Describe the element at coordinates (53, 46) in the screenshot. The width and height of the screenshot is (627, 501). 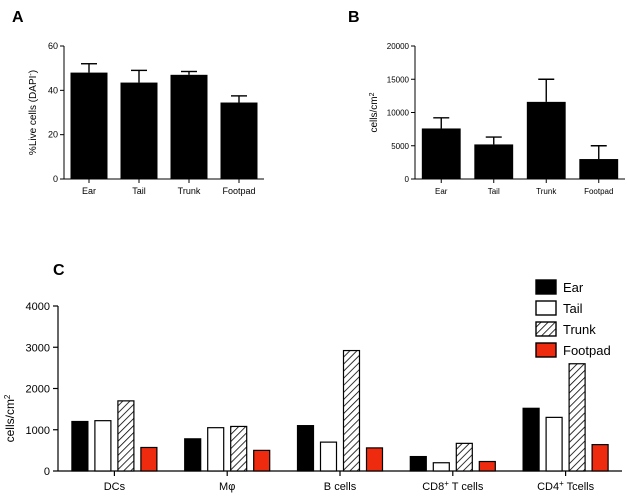
I see `y-tick-label: 60` at that location.